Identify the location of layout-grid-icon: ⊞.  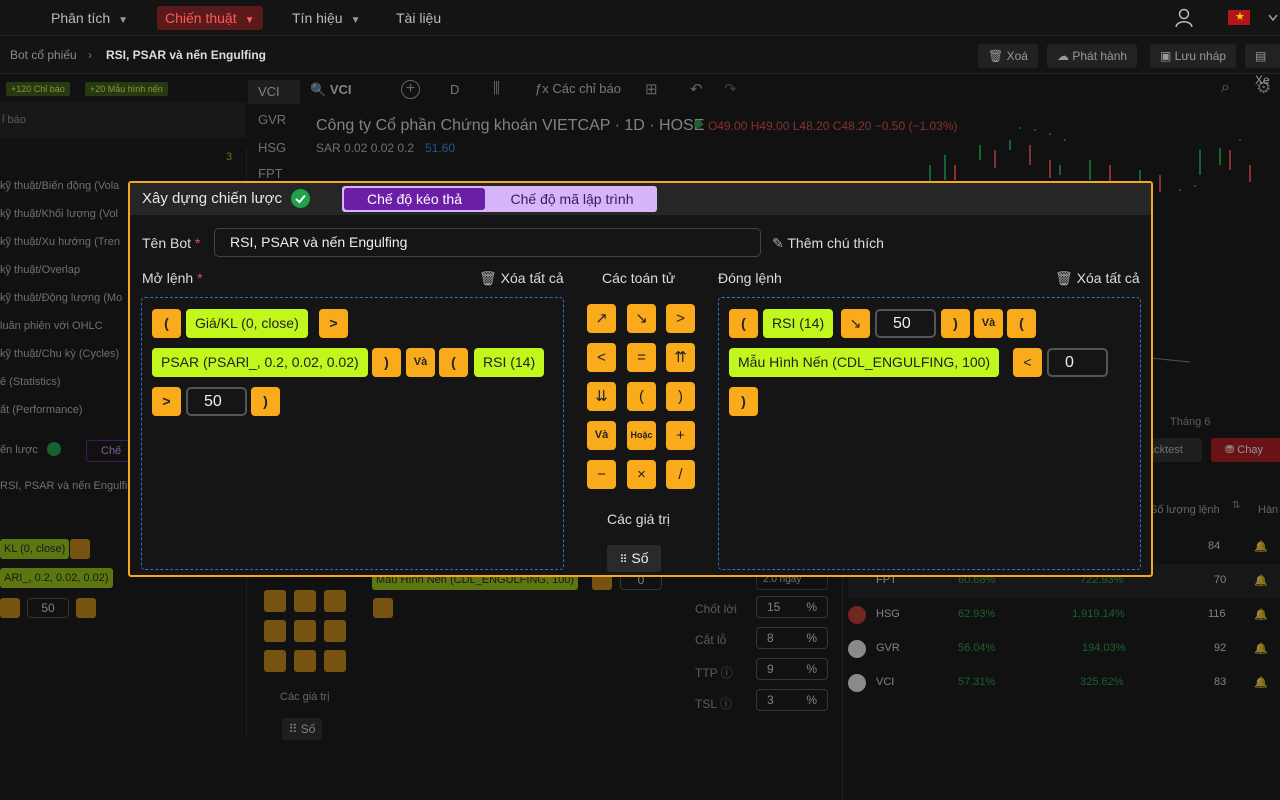
(651, 89).